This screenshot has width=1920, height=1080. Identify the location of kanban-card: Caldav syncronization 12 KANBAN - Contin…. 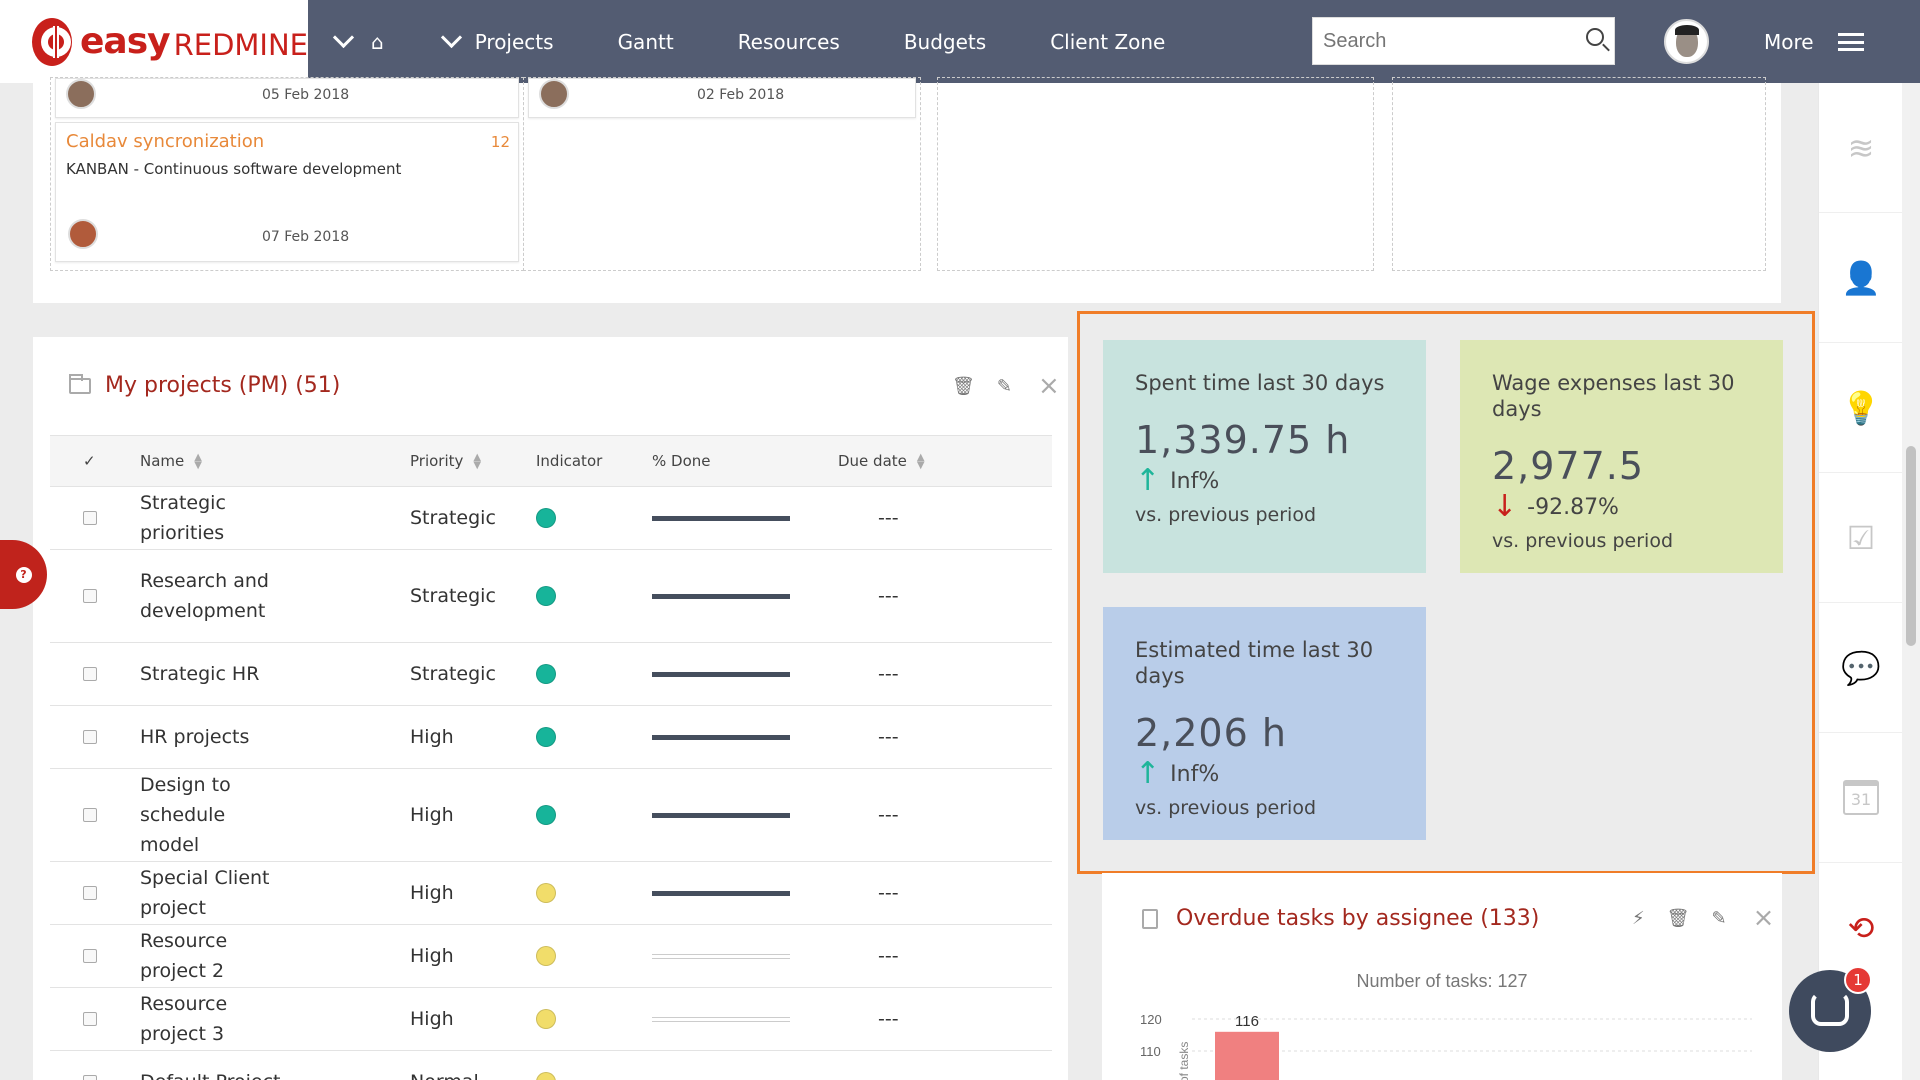
(287, 192).